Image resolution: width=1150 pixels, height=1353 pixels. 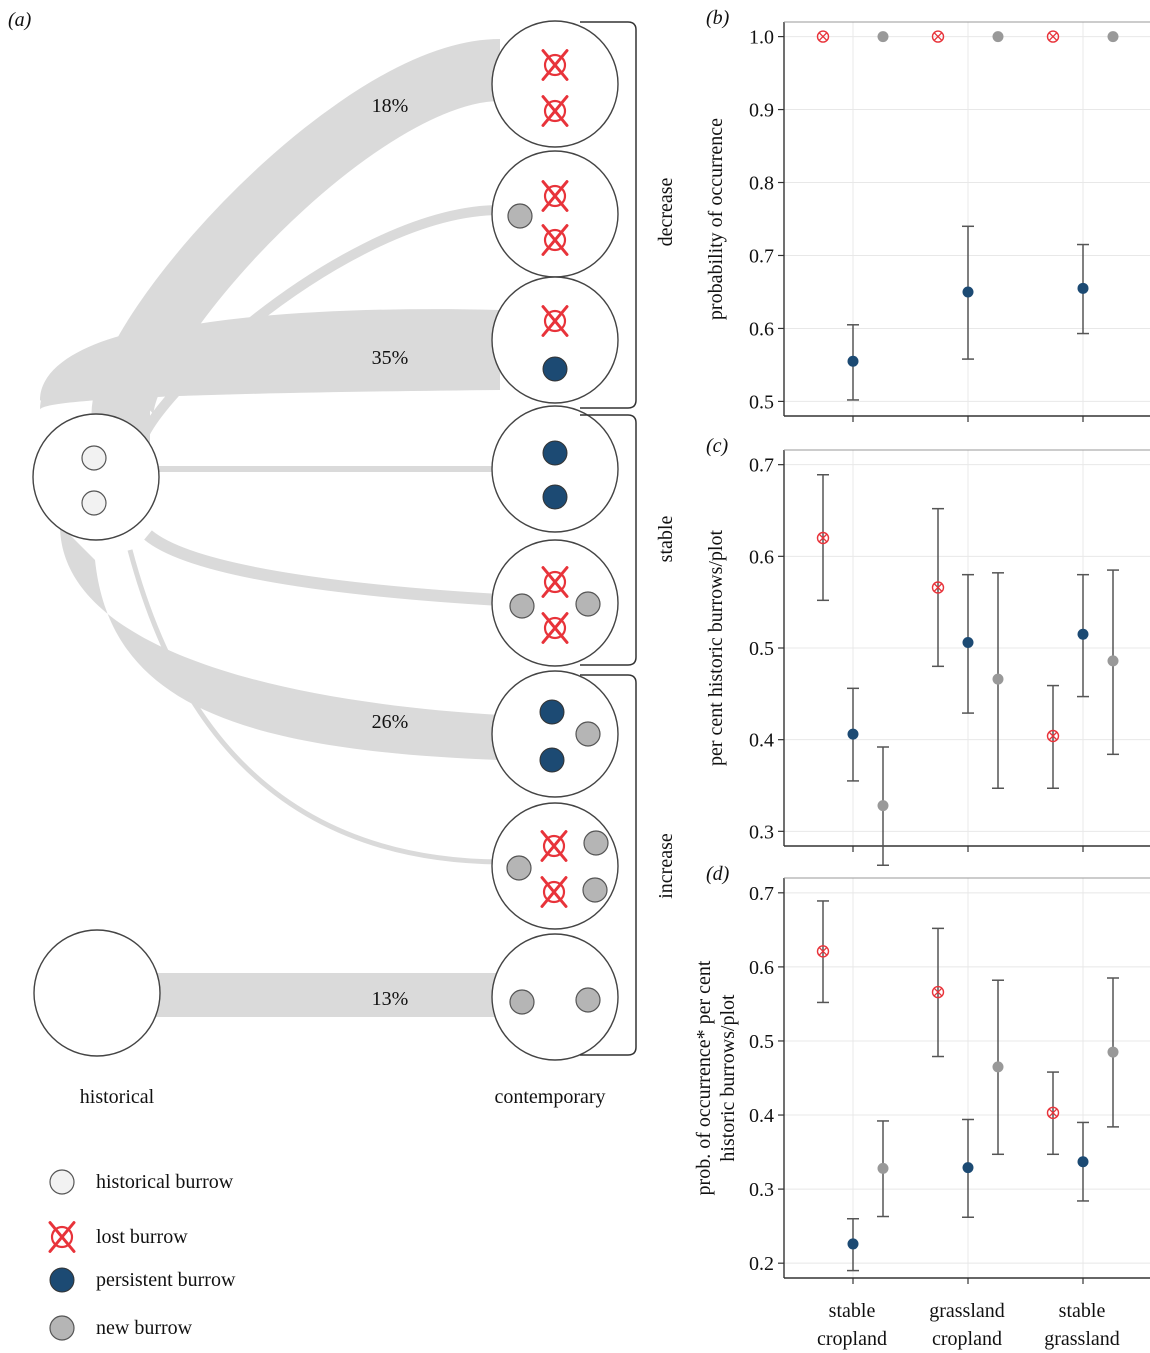 What do you see at coordinates (390, 552) in the screenshot?
I see `flow-percent-labels: 18% 35% 26% 13%` at bounding box center [390, 552].